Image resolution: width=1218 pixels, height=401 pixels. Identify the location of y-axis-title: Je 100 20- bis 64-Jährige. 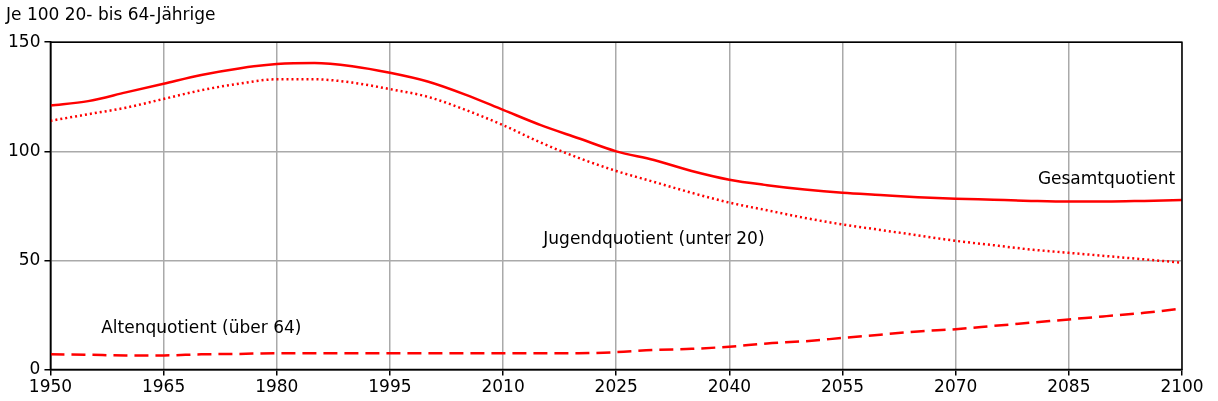
(110, 14).